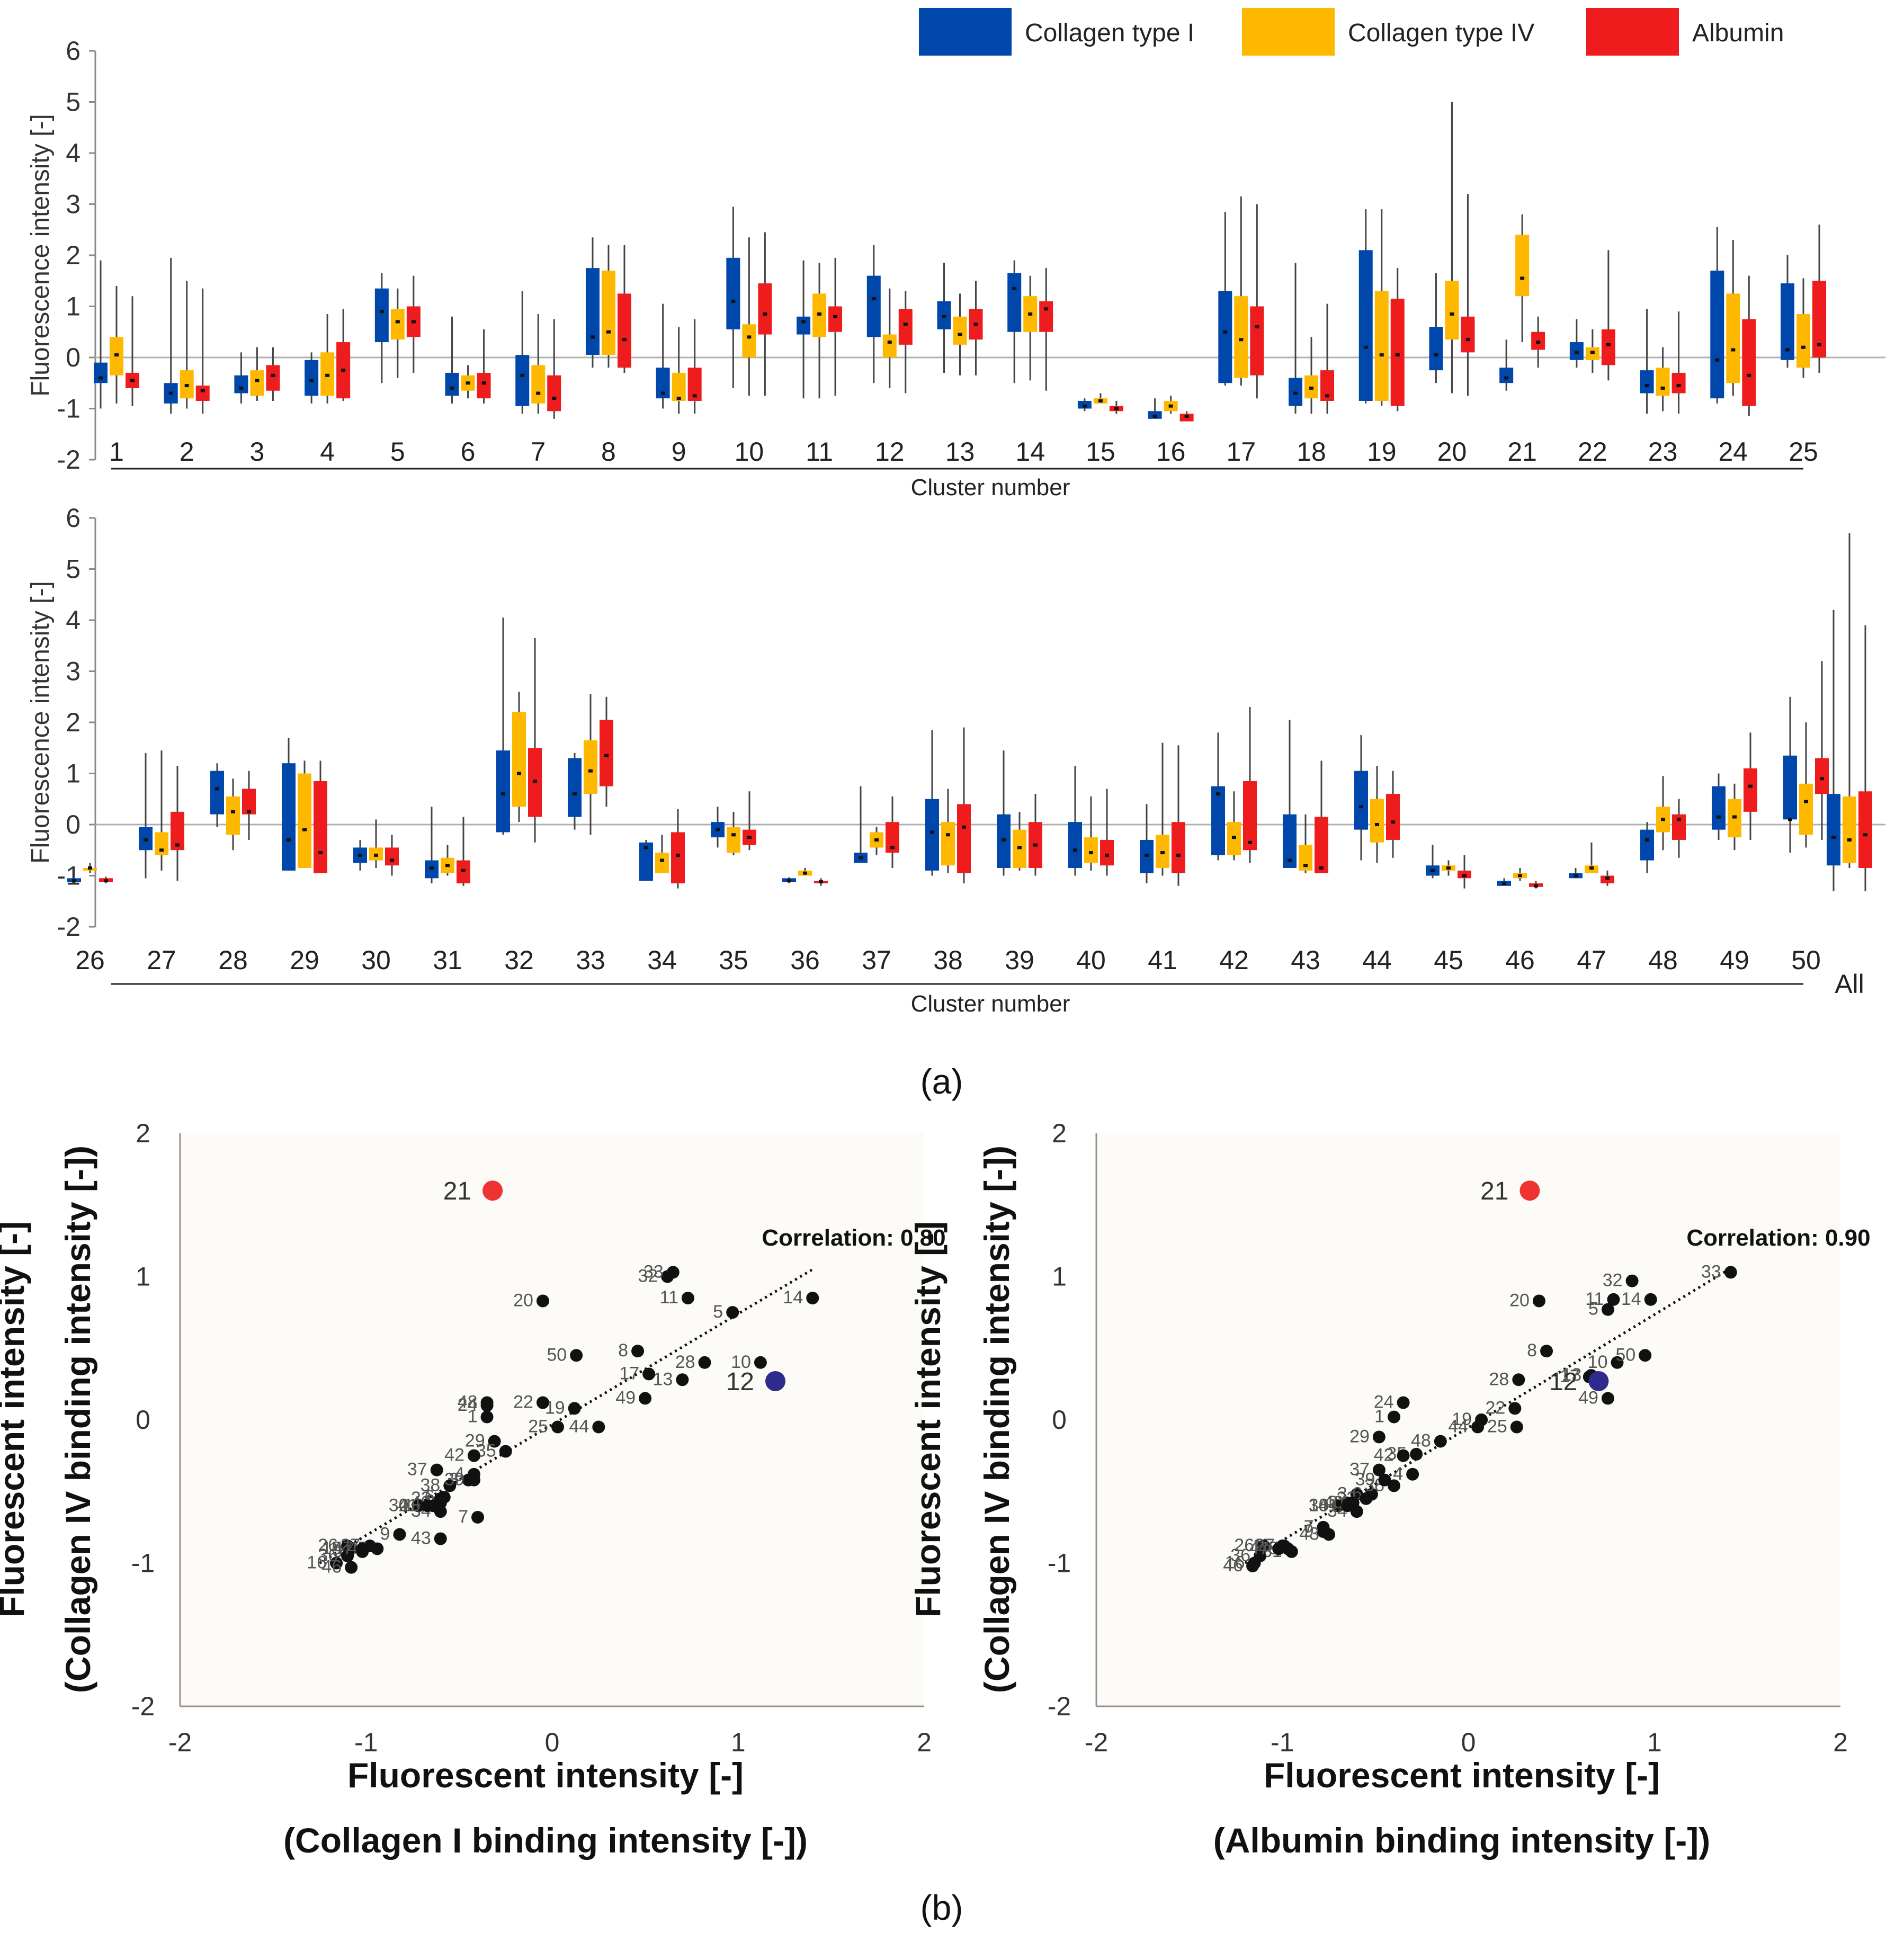 The width and height of the screenshot is (1904, 1933). Describe the element at coordinates (1020, 960) in the screenshot. I see `cluster-tick-label: 39` at that location.